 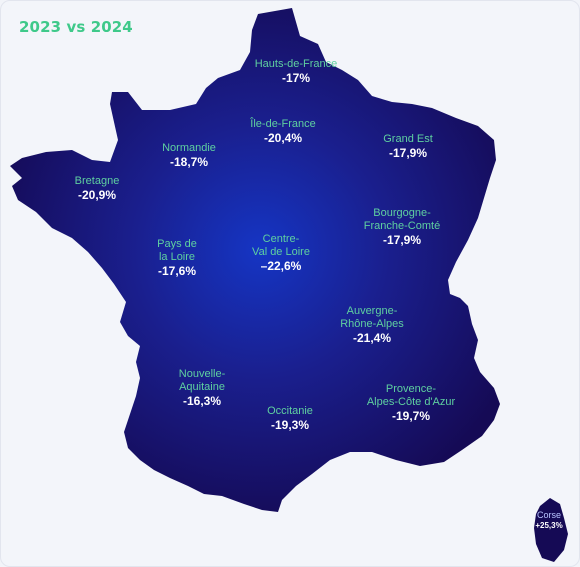 What do you see at coordinates (290, 411) in the screenshot?
I see `region-name: Occitanie` at bounding box center [290, 411].